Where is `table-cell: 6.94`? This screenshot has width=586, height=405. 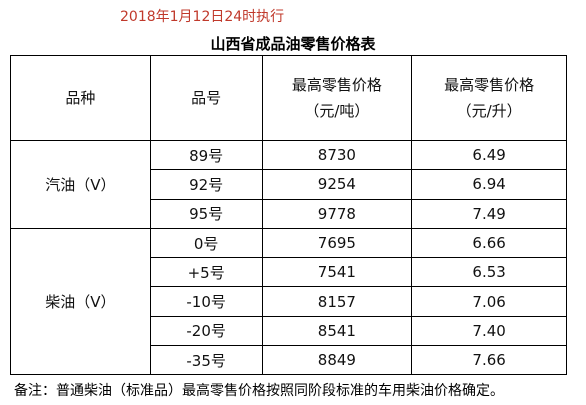
table-cell: 6.94 is located at coordinates (489, 184).